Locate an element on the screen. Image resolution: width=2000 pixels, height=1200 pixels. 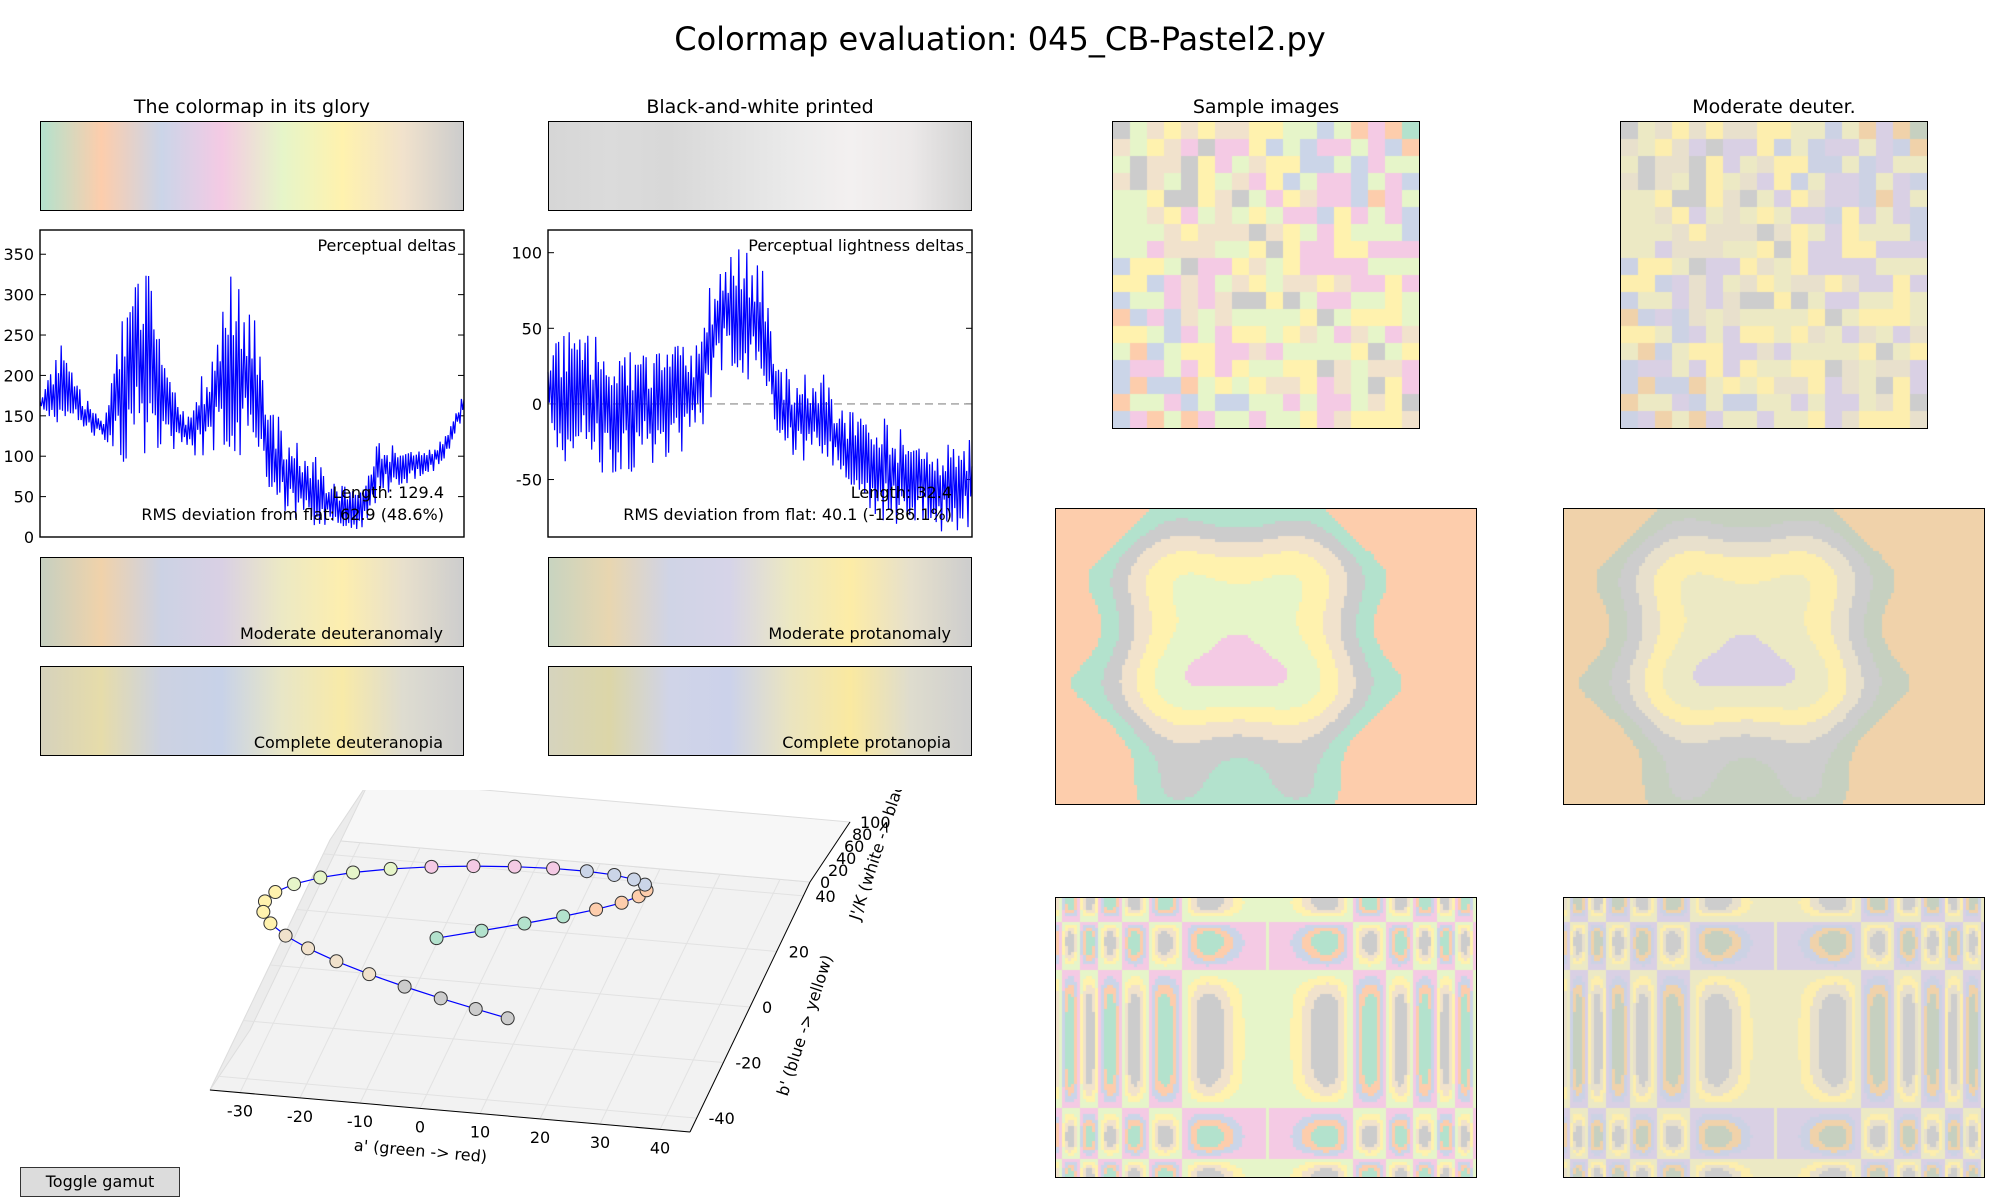
strip-label: Moderate protanomaly is located at coordinates (859, 633).